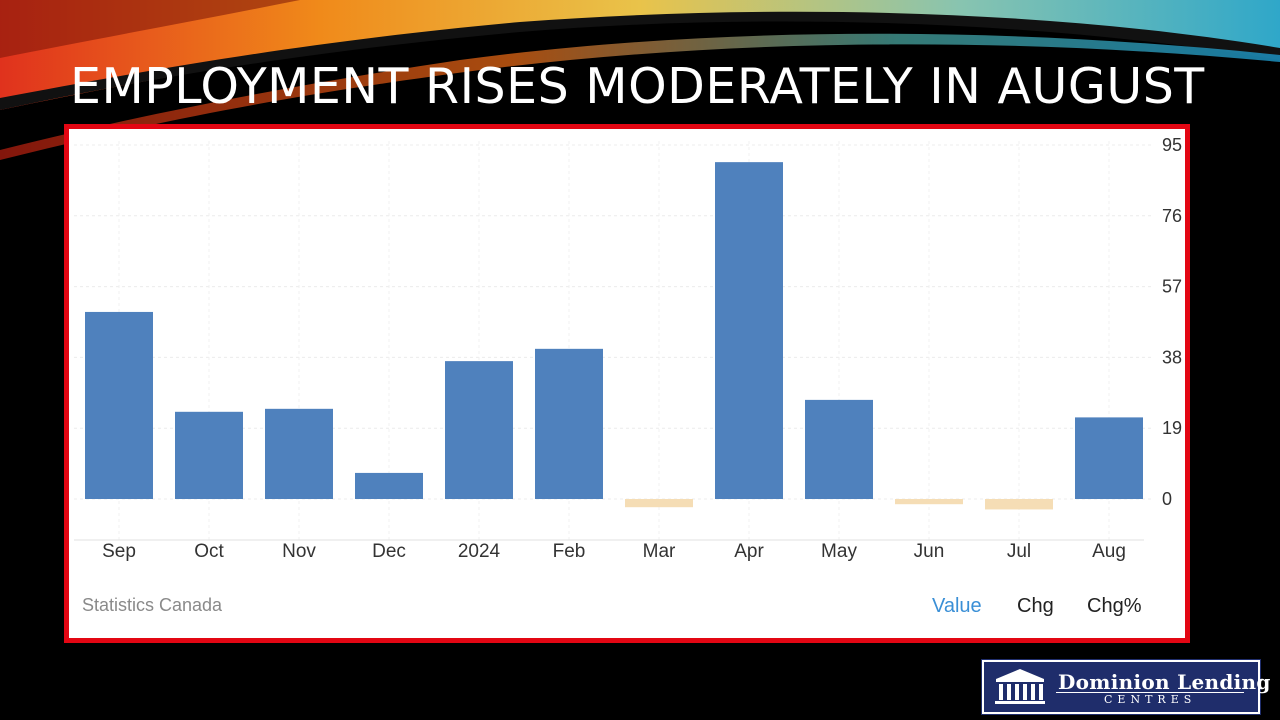 This screenshot has height=720, width=1280. I want to click on slide-title: EMPLOYMENT RISES MODERATELY IN AUGUST, so click(637, 86).